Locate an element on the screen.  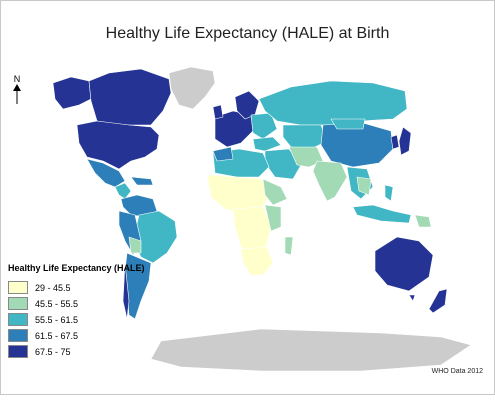
north-label: N is located at coordinates (17, 79).